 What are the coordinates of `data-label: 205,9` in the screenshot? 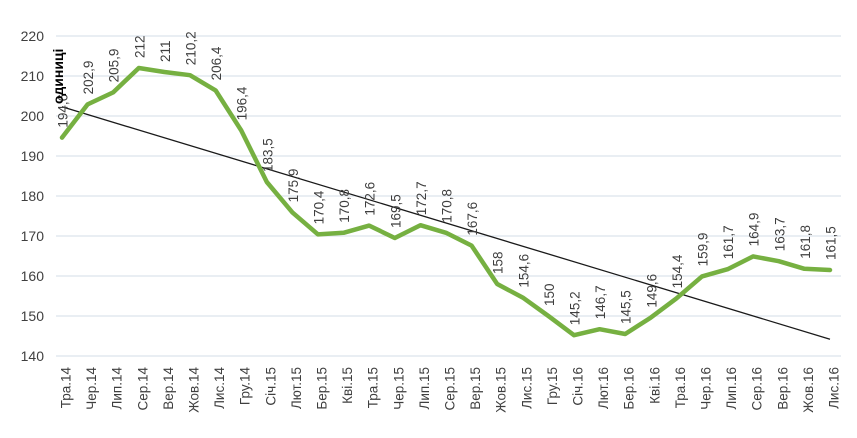 It's located at (114, 66).